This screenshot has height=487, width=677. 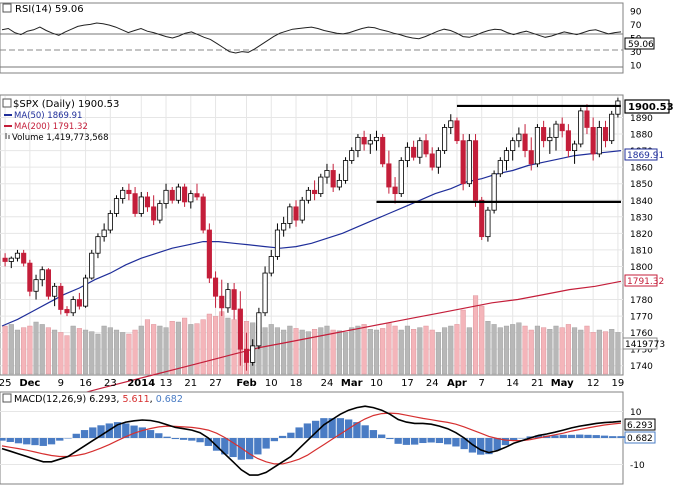 I want to click on volume-value-label: 1419773, so click(x=645, y=345).